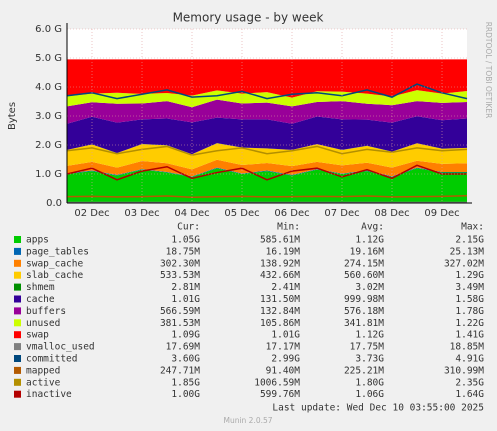 The width and height of the screenshot is (497, 431). Describe the element at coordinates (467, 347) in the screenshot. I see `legend-value: 18.85M` at that location.